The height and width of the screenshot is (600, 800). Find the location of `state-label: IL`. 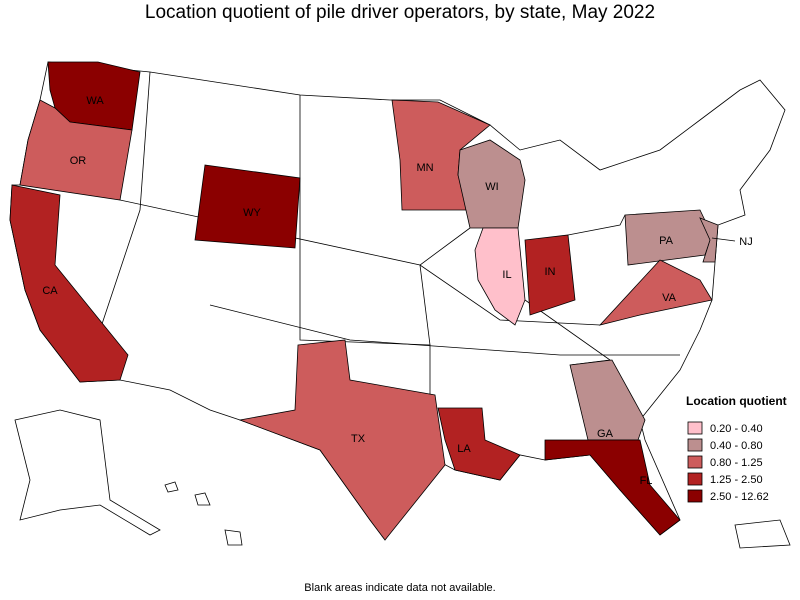

state-label: IL is located at coordinates (506, 275).